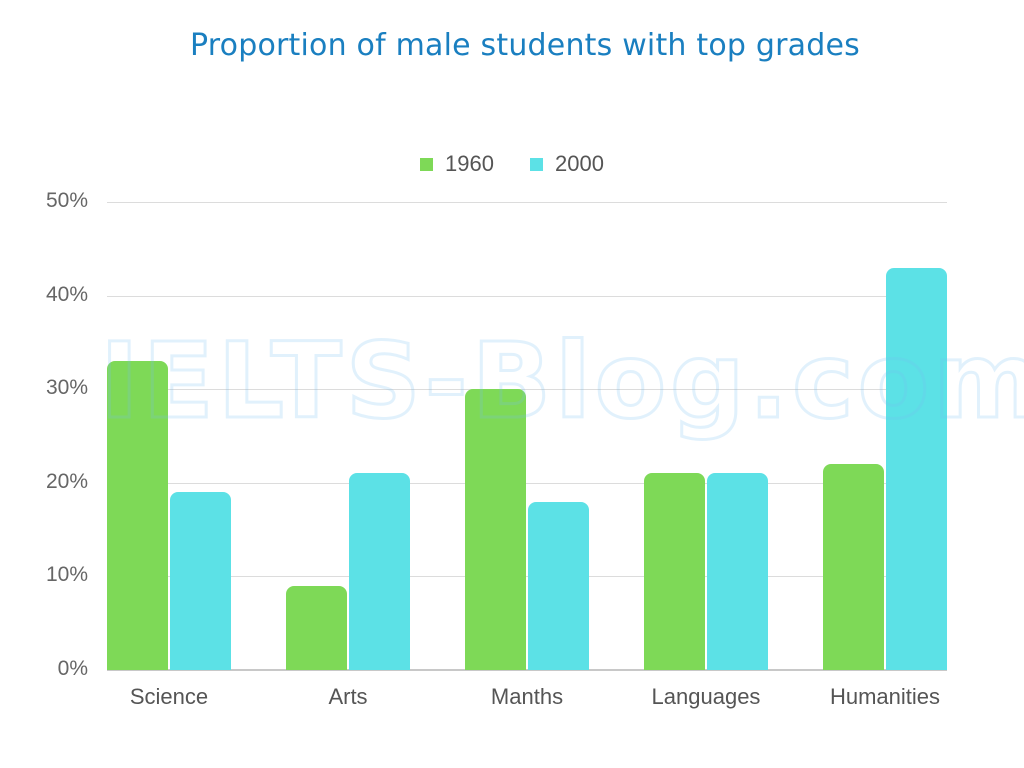 Image resolution: width=1024 pixels, height=768 pixels. I want to click on y-tick-label: 20%, so click(66, 481).